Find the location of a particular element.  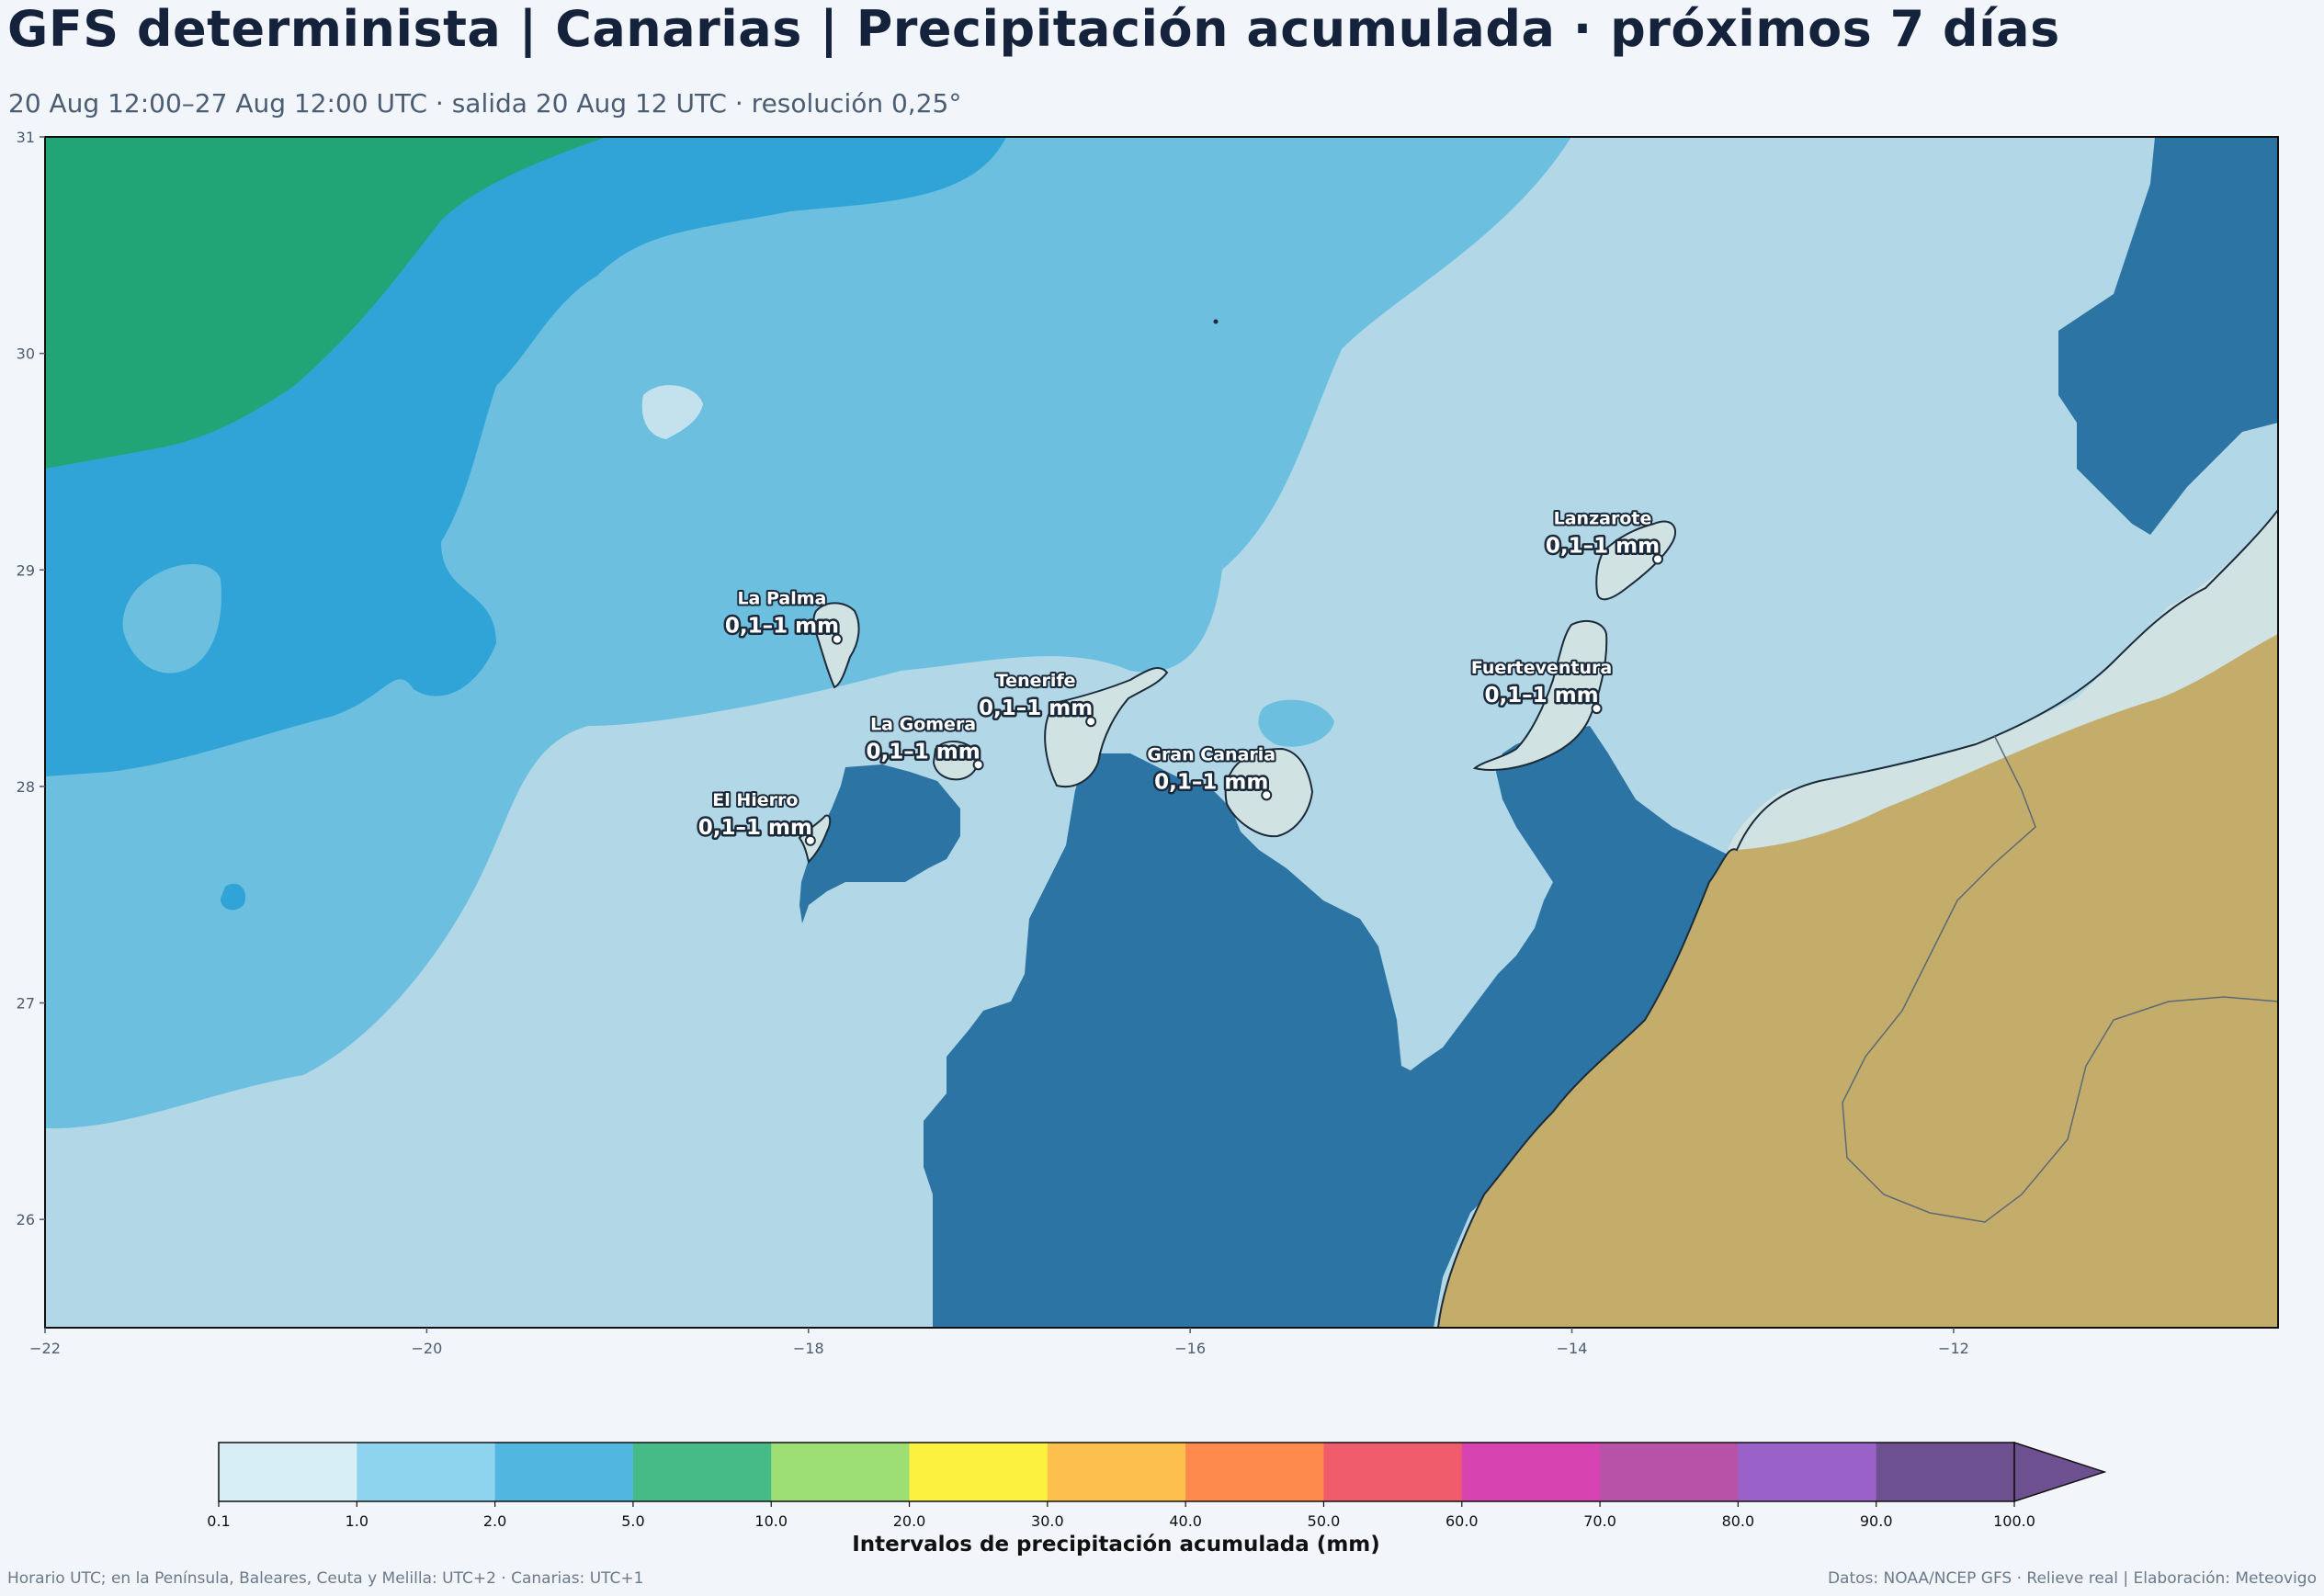

band-1-2-pocket is located at coordinates (171, 618).